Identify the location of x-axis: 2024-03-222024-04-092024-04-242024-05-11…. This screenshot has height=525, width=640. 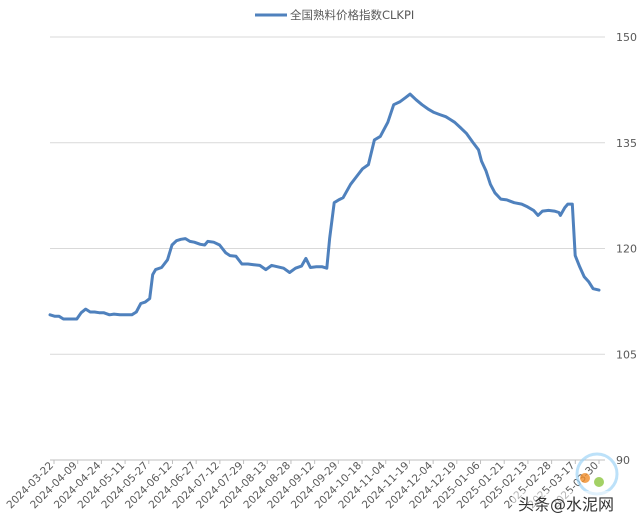
(302, 485).